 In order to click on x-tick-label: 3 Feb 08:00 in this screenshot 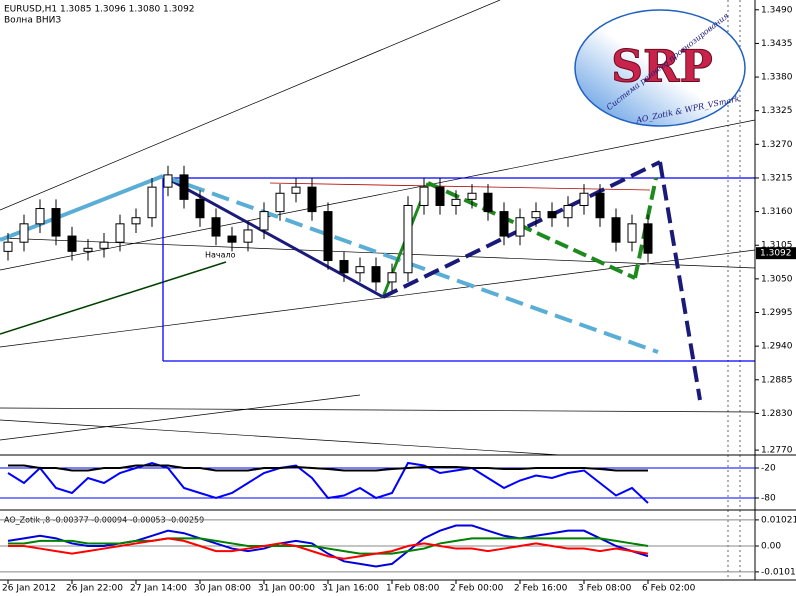, I will do `click(605, 589)`.